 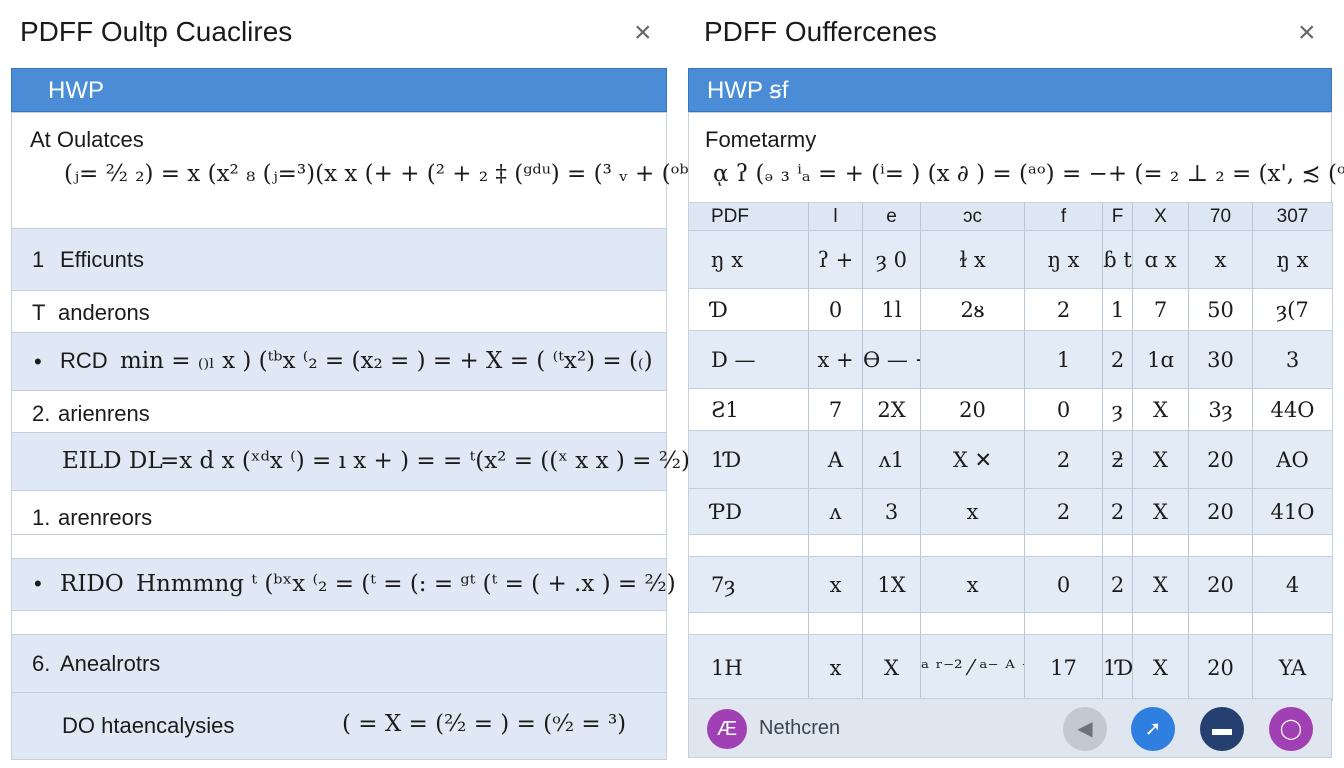 What do you see at coordinates (1160, 259) in the screenshot?
I see `table-cell: ɑ x` at bounding box center [1160, 259].